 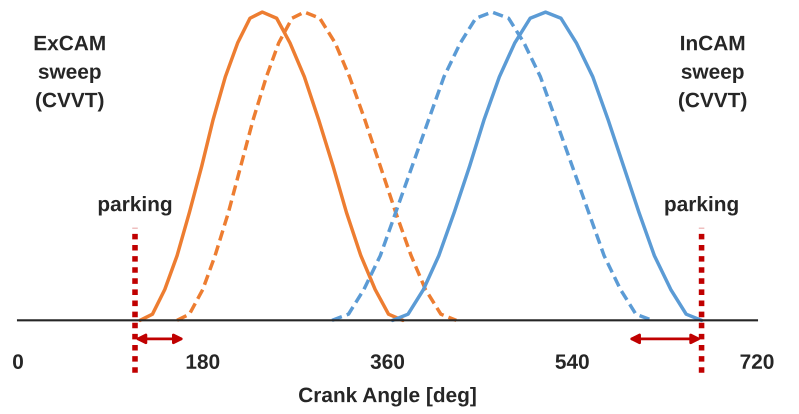 I want to click on x-tick-label: 180, so click(x=203, y=361).